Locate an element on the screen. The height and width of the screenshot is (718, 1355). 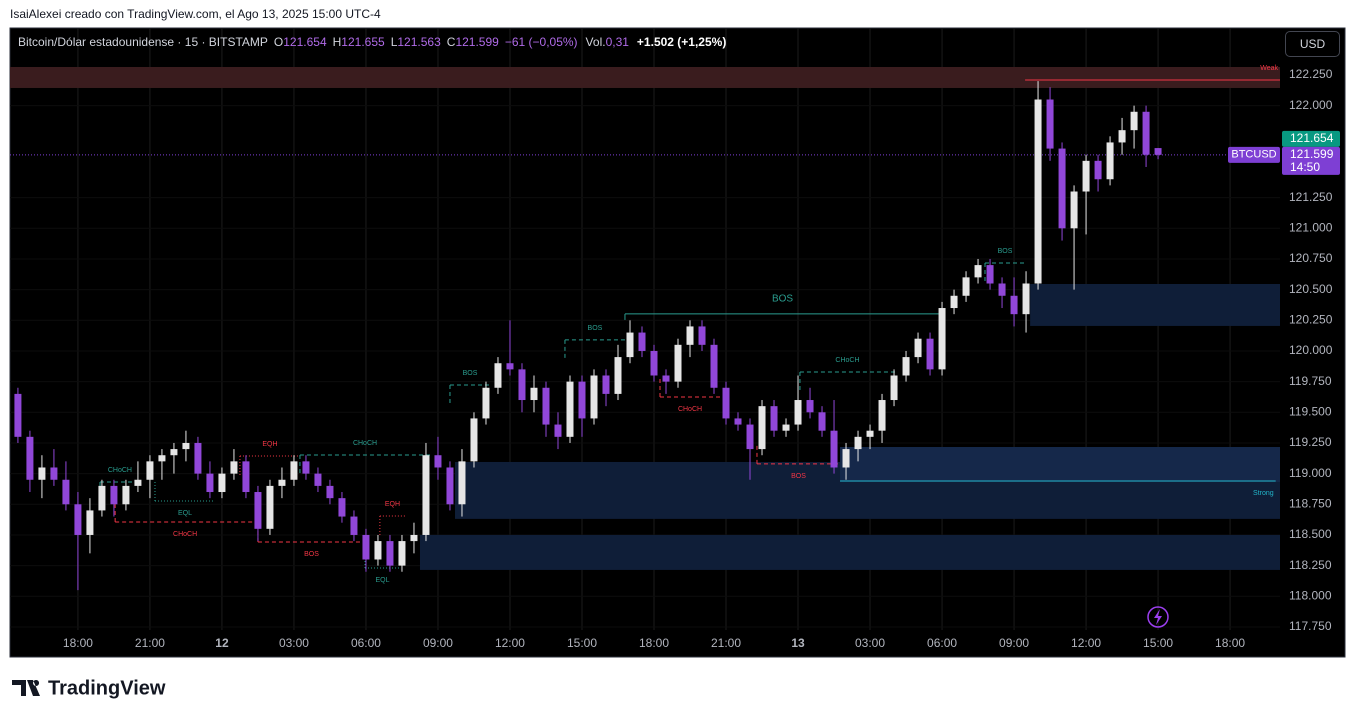
y-tick-label: 121.250 is located at coordinates (1311, 197).